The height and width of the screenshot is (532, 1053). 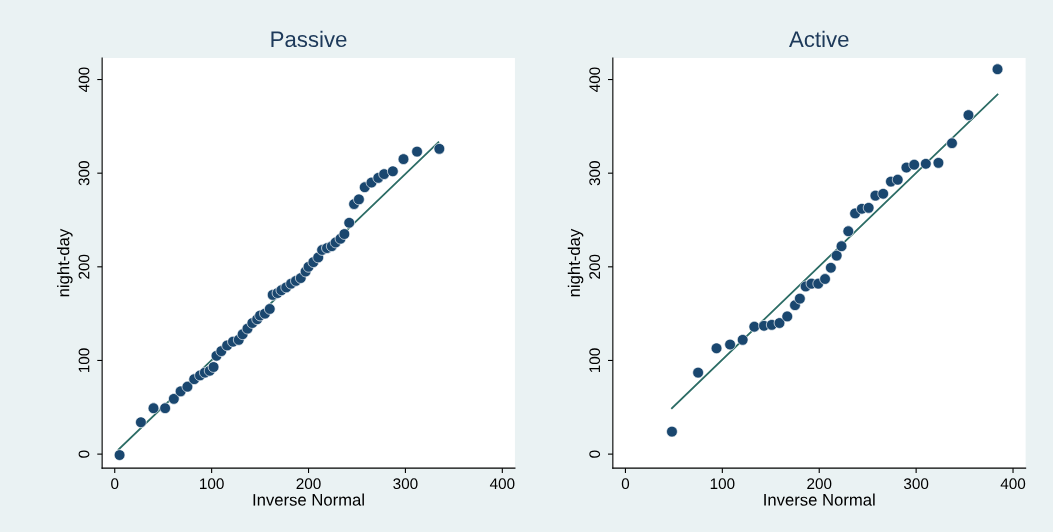 What do you see at coordinates (819, 39) in the screenshot?
I see `chart-title: Active` at bounding box center [819, 39].